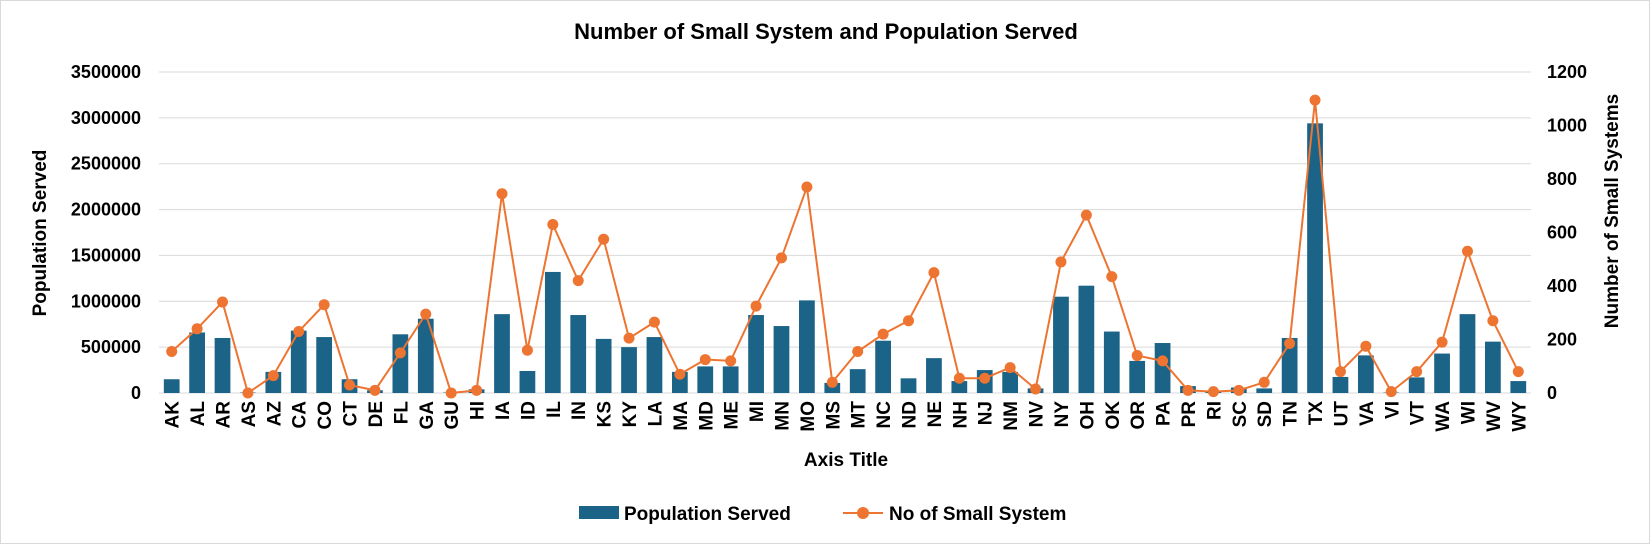  What do you see at coordinates (935, 414) in the screenshot?
I see `x-tick-label: NE` at bounding box center [935, 414].